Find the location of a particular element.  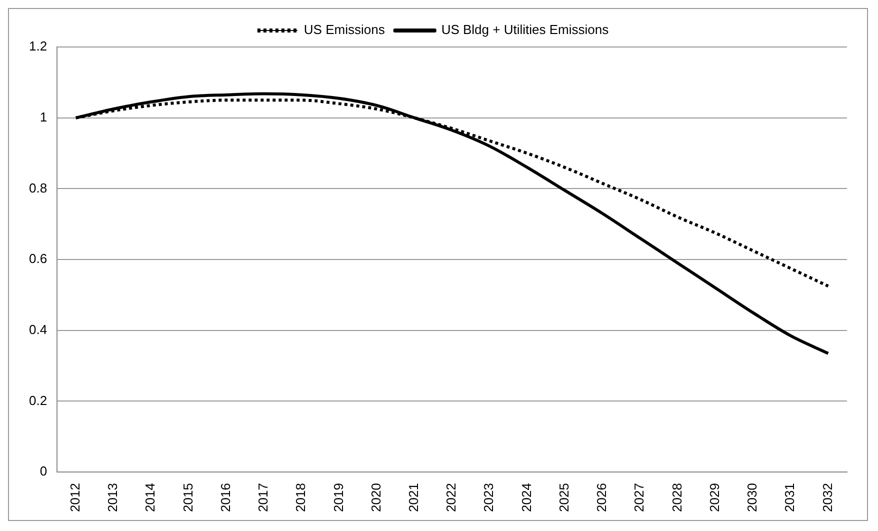

x-tick-label: 2023 is located at coordinates (488, 497).